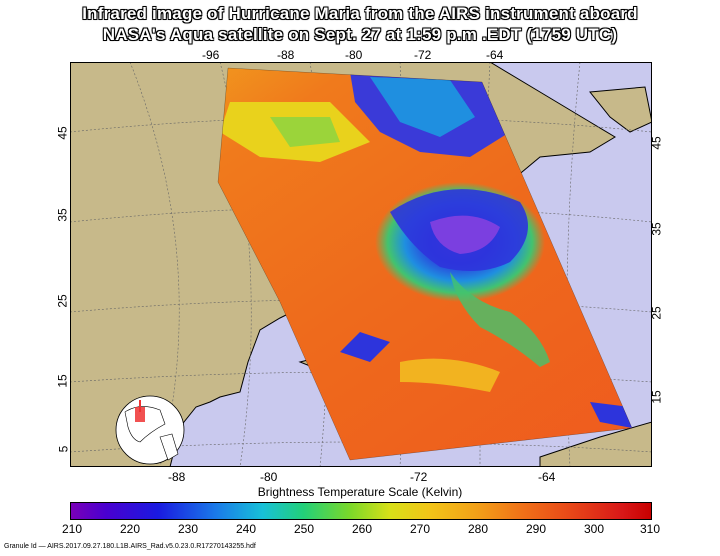 The width and height of the screenshot is (720, 556). I want to click on scale-tick-label: 280, so click(478, 529).